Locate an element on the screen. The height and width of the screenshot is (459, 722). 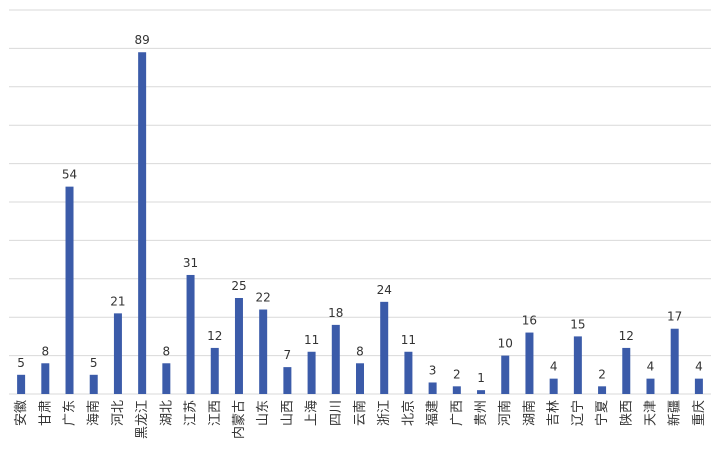
x-tick-label: 辽宁 is located at coordinates (578, 413).